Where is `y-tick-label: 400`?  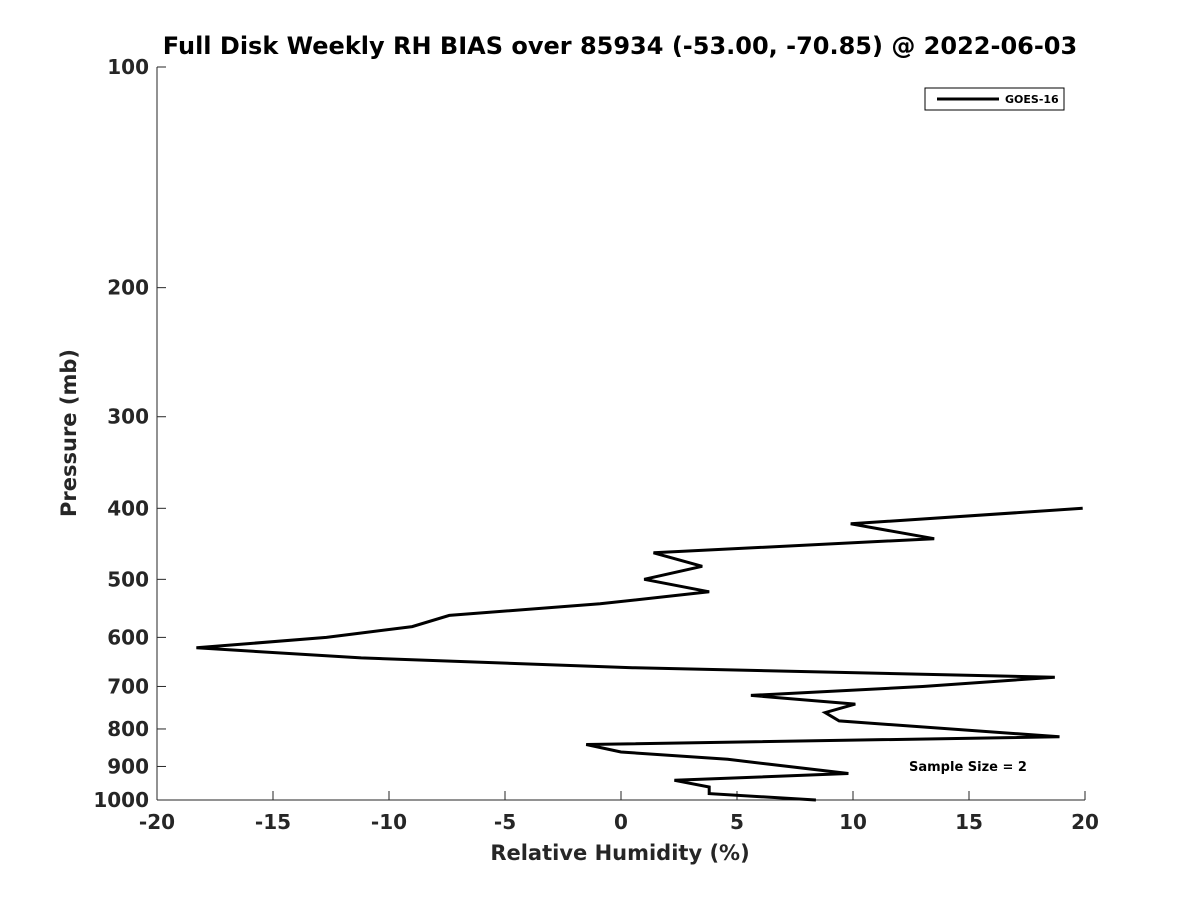 y-tick-label: 400 is located at coordinates (128, 508).